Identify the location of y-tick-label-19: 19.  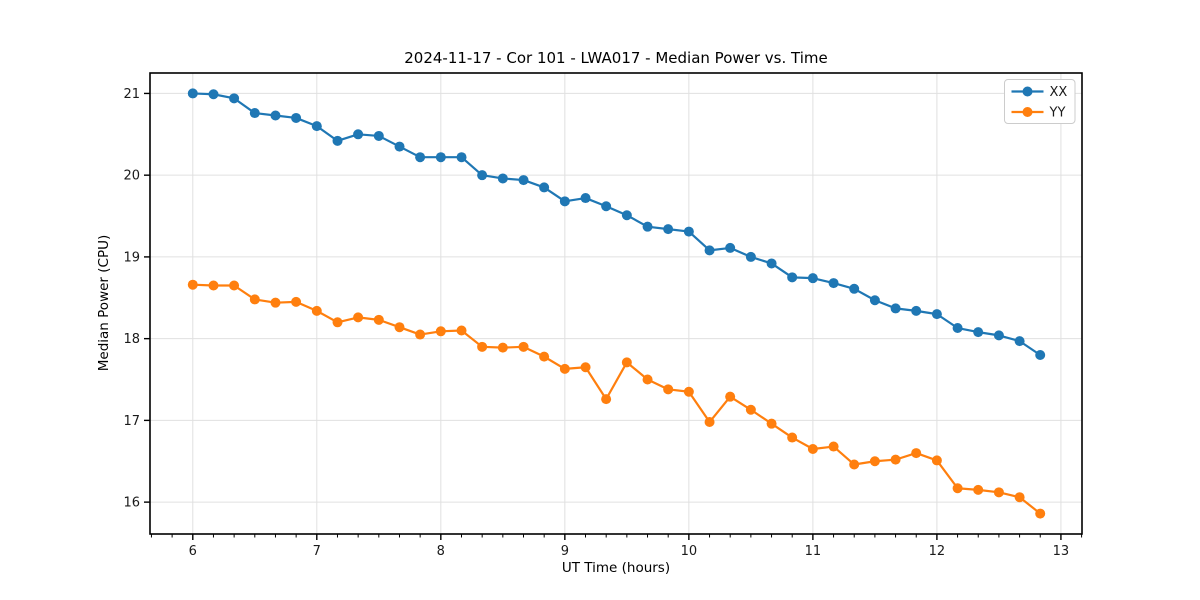
(131, 257).